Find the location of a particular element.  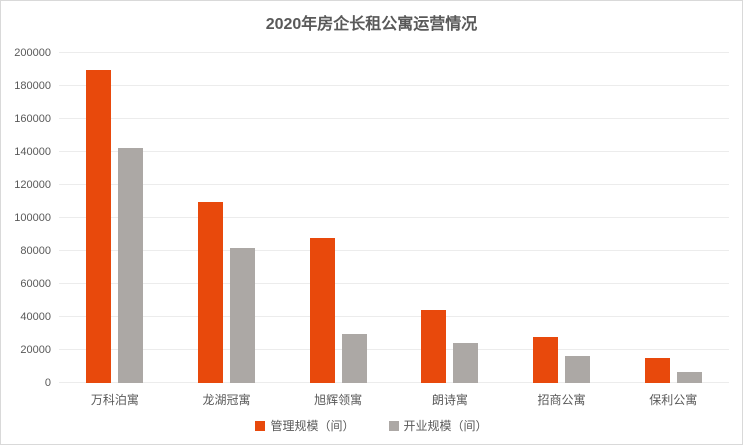

y-tick-label: 160000 is located at coordinates (32, 119).